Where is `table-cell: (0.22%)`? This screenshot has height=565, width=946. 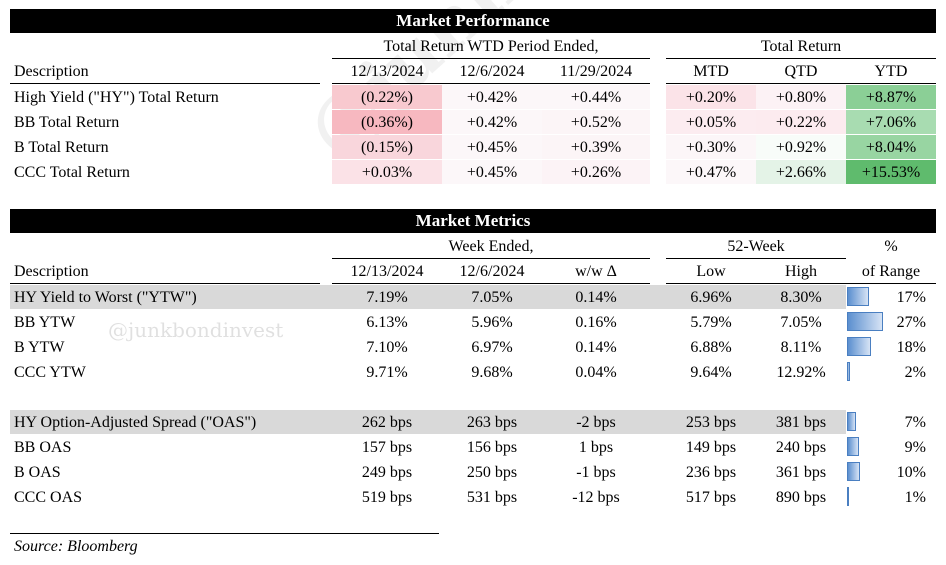 table-cell: (0.22%) is located at coordinates (387, 97).